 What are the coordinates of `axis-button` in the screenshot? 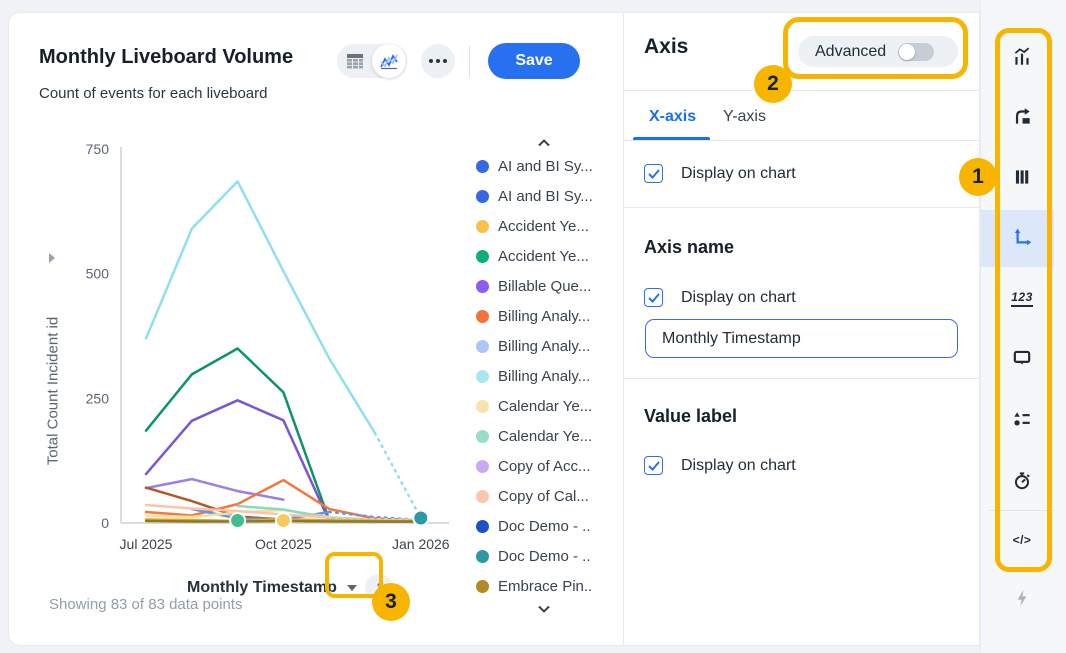 It's located at (1022, 238).